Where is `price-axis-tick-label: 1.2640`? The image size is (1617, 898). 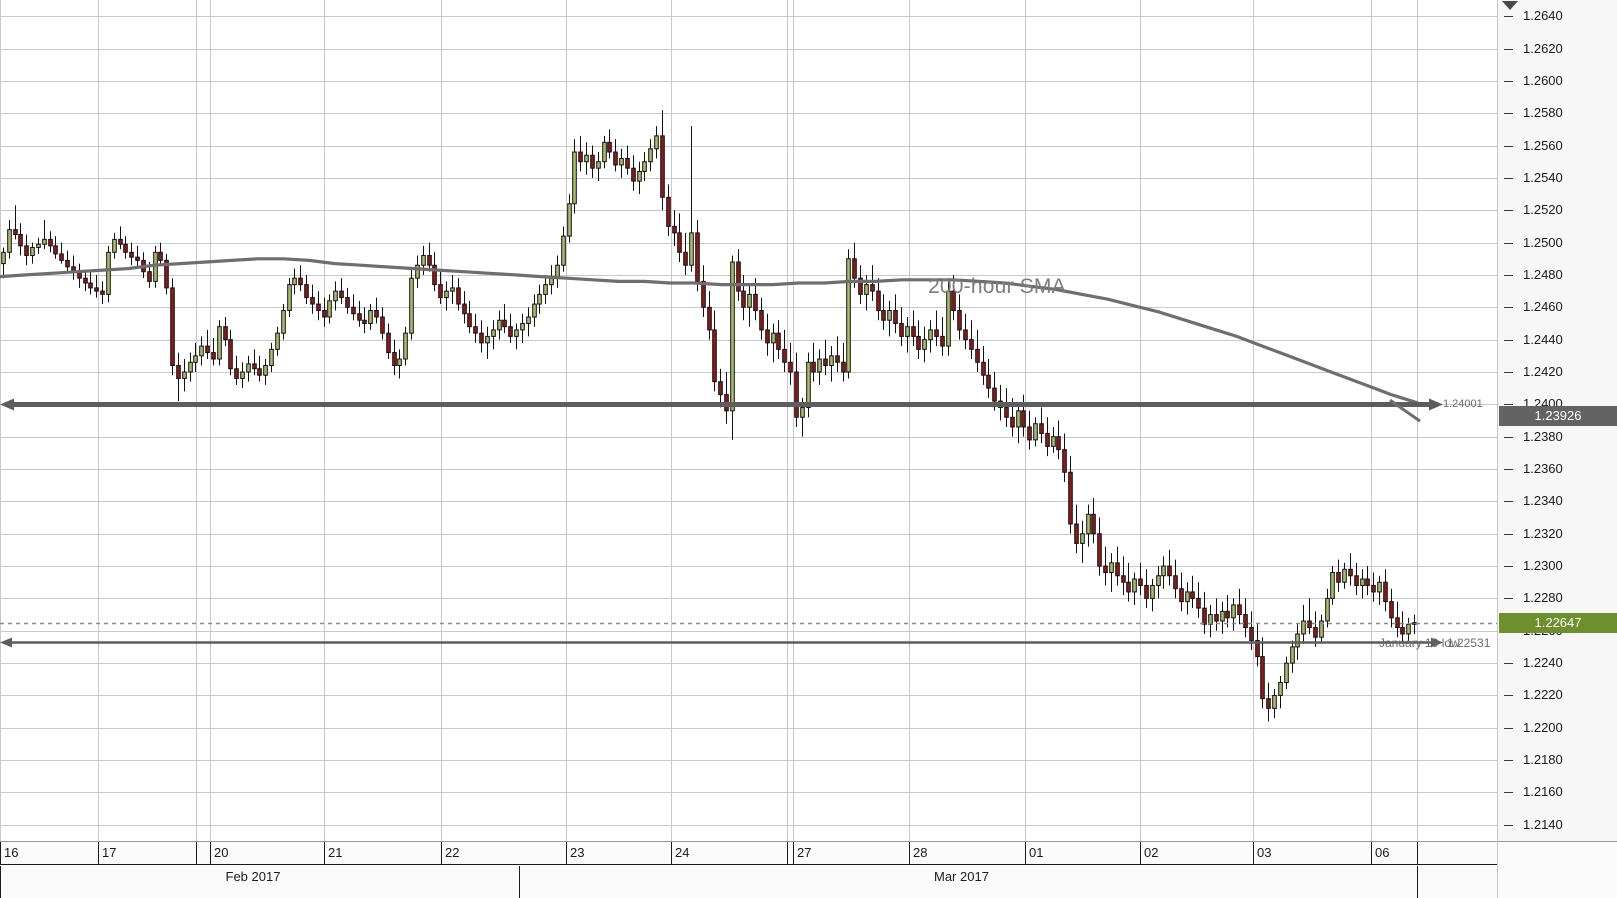 price-axis-tick-label: 1.2640 is located at coordinates (1543, 16).